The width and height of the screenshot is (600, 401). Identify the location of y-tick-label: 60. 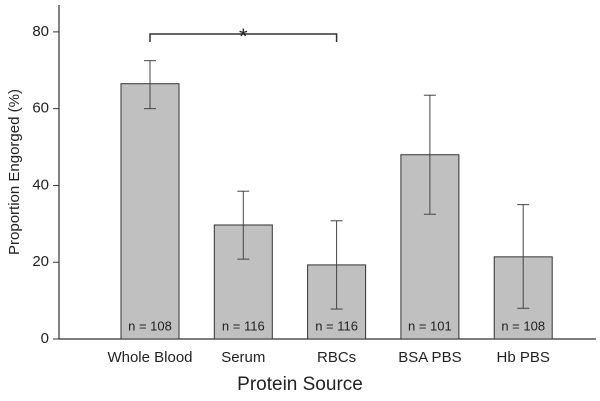
(40, 108).